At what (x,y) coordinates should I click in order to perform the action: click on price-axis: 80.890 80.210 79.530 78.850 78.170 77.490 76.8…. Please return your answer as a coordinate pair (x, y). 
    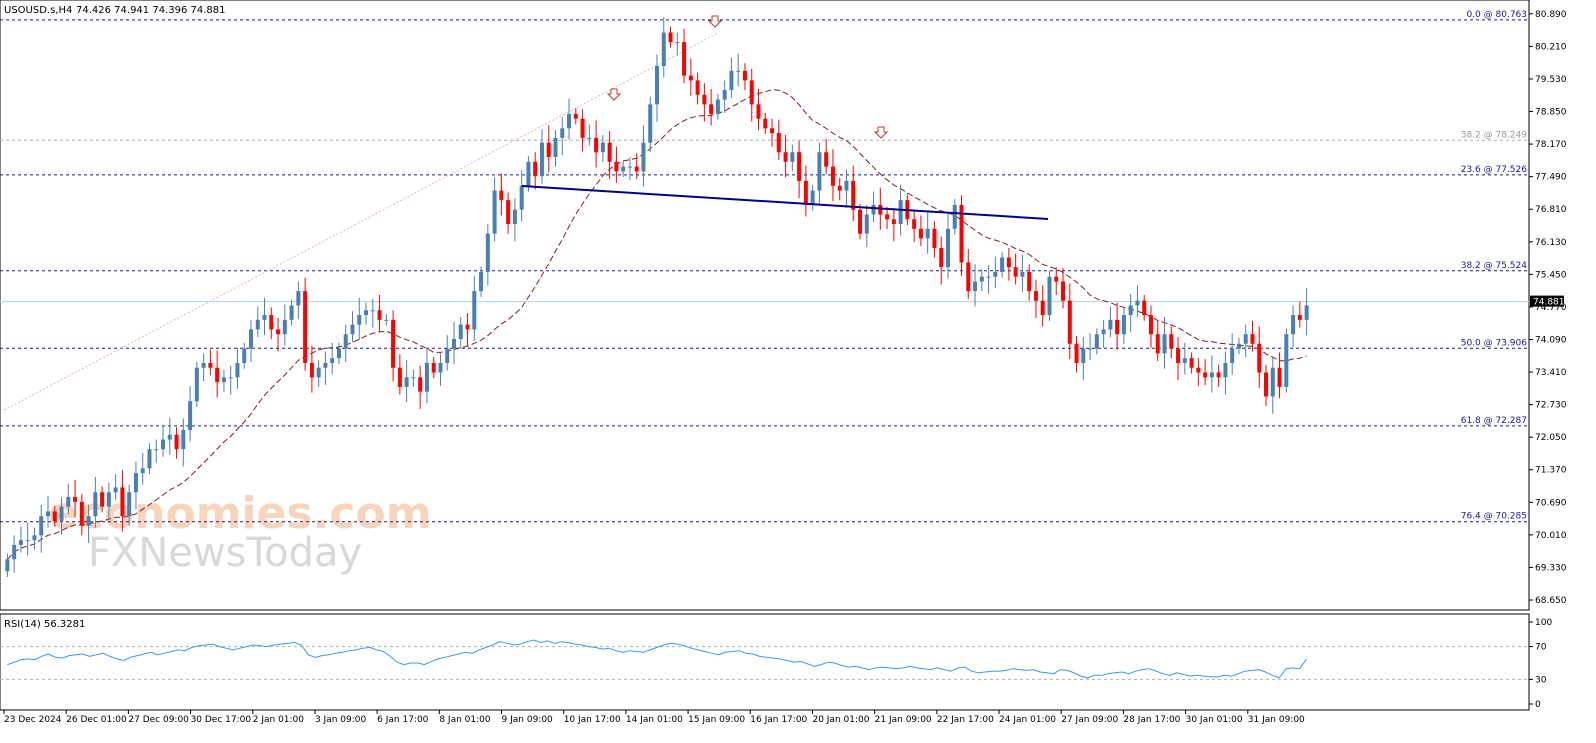
    Looking at the image, I should click on (1548, 308).